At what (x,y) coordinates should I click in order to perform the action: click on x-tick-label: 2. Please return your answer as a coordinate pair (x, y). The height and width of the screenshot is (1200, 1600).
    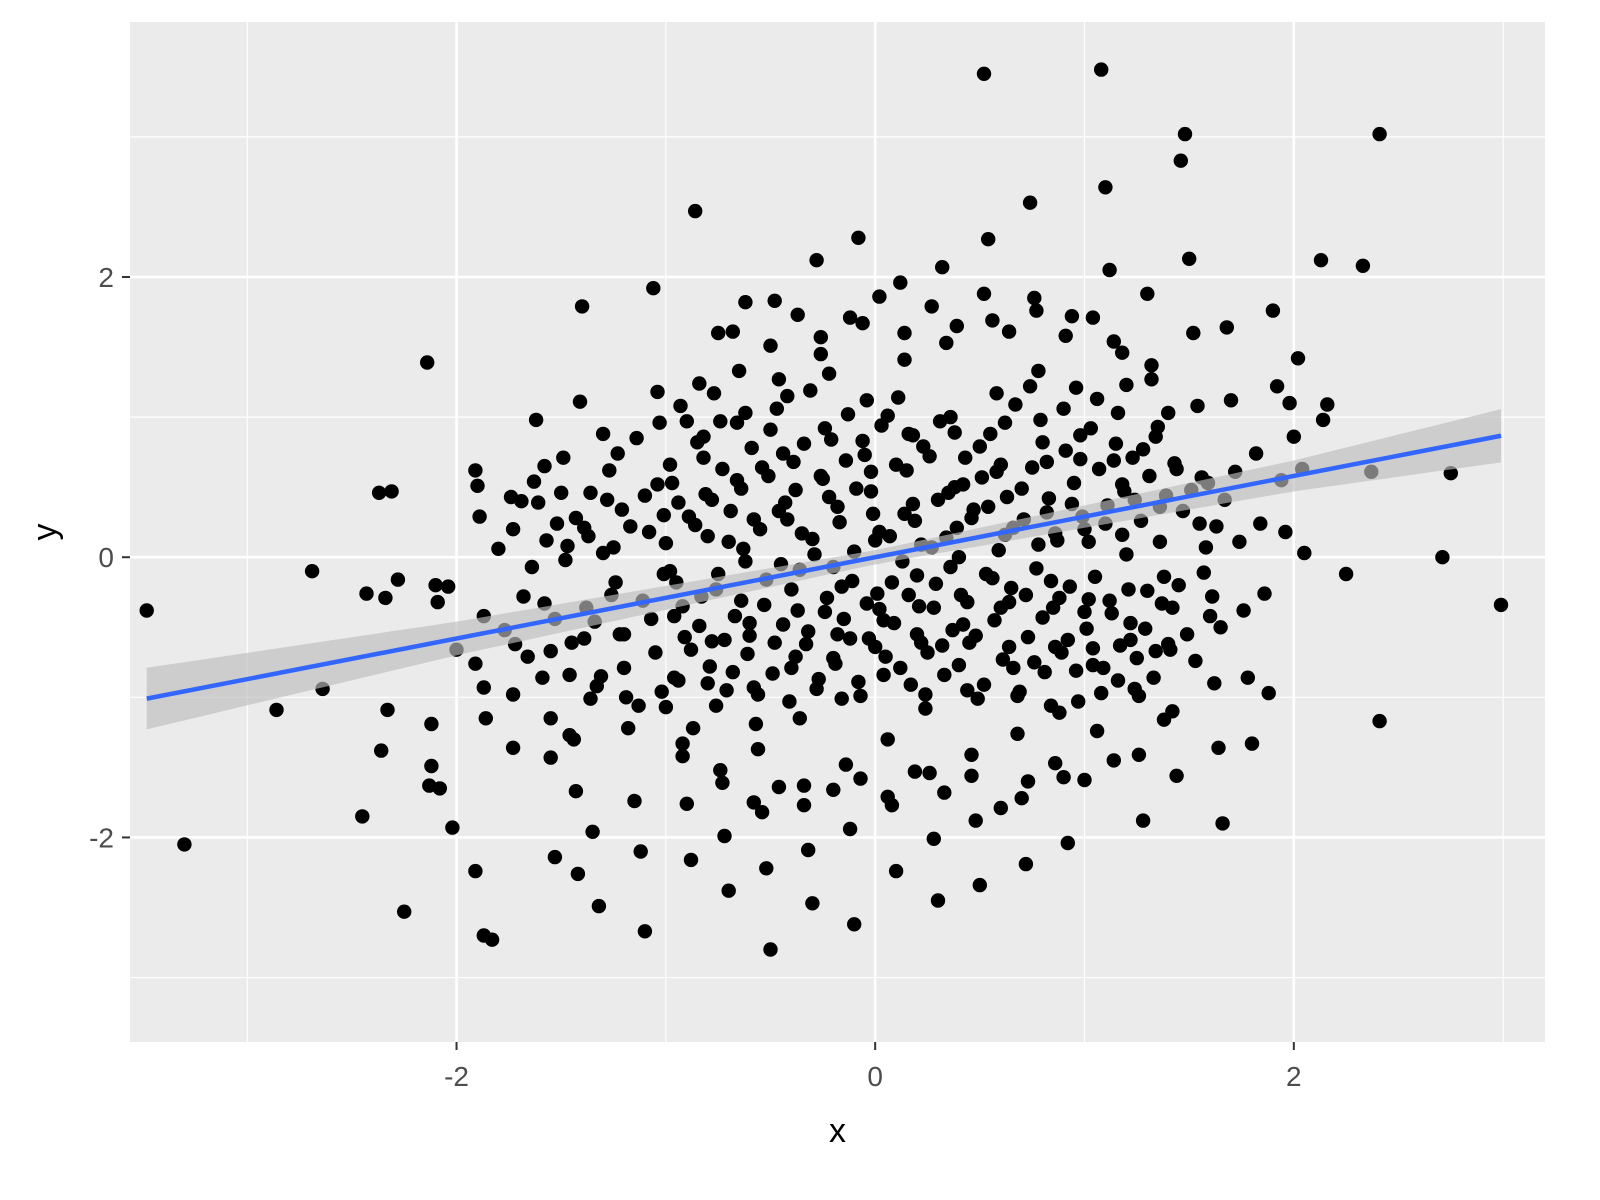
    Looking at the image, I should click on (1294, 1076).